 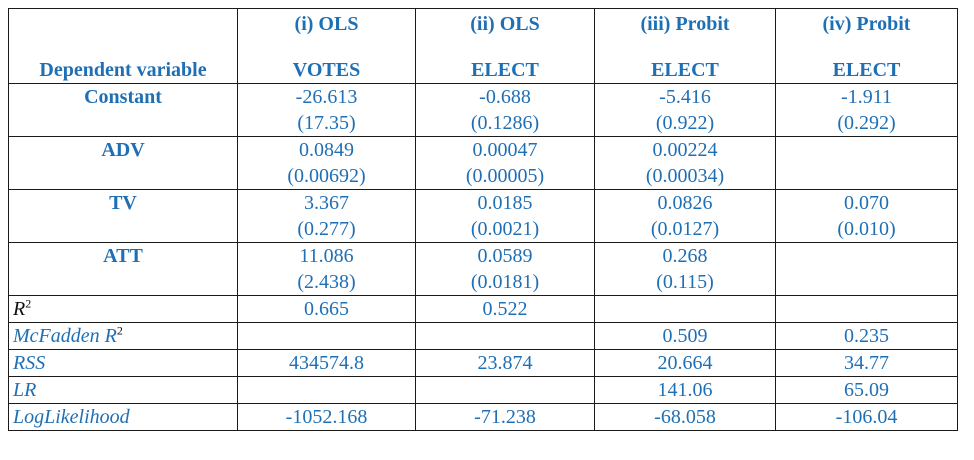 I want to click on table-cell: 65.09, so click(x=866, y=390).